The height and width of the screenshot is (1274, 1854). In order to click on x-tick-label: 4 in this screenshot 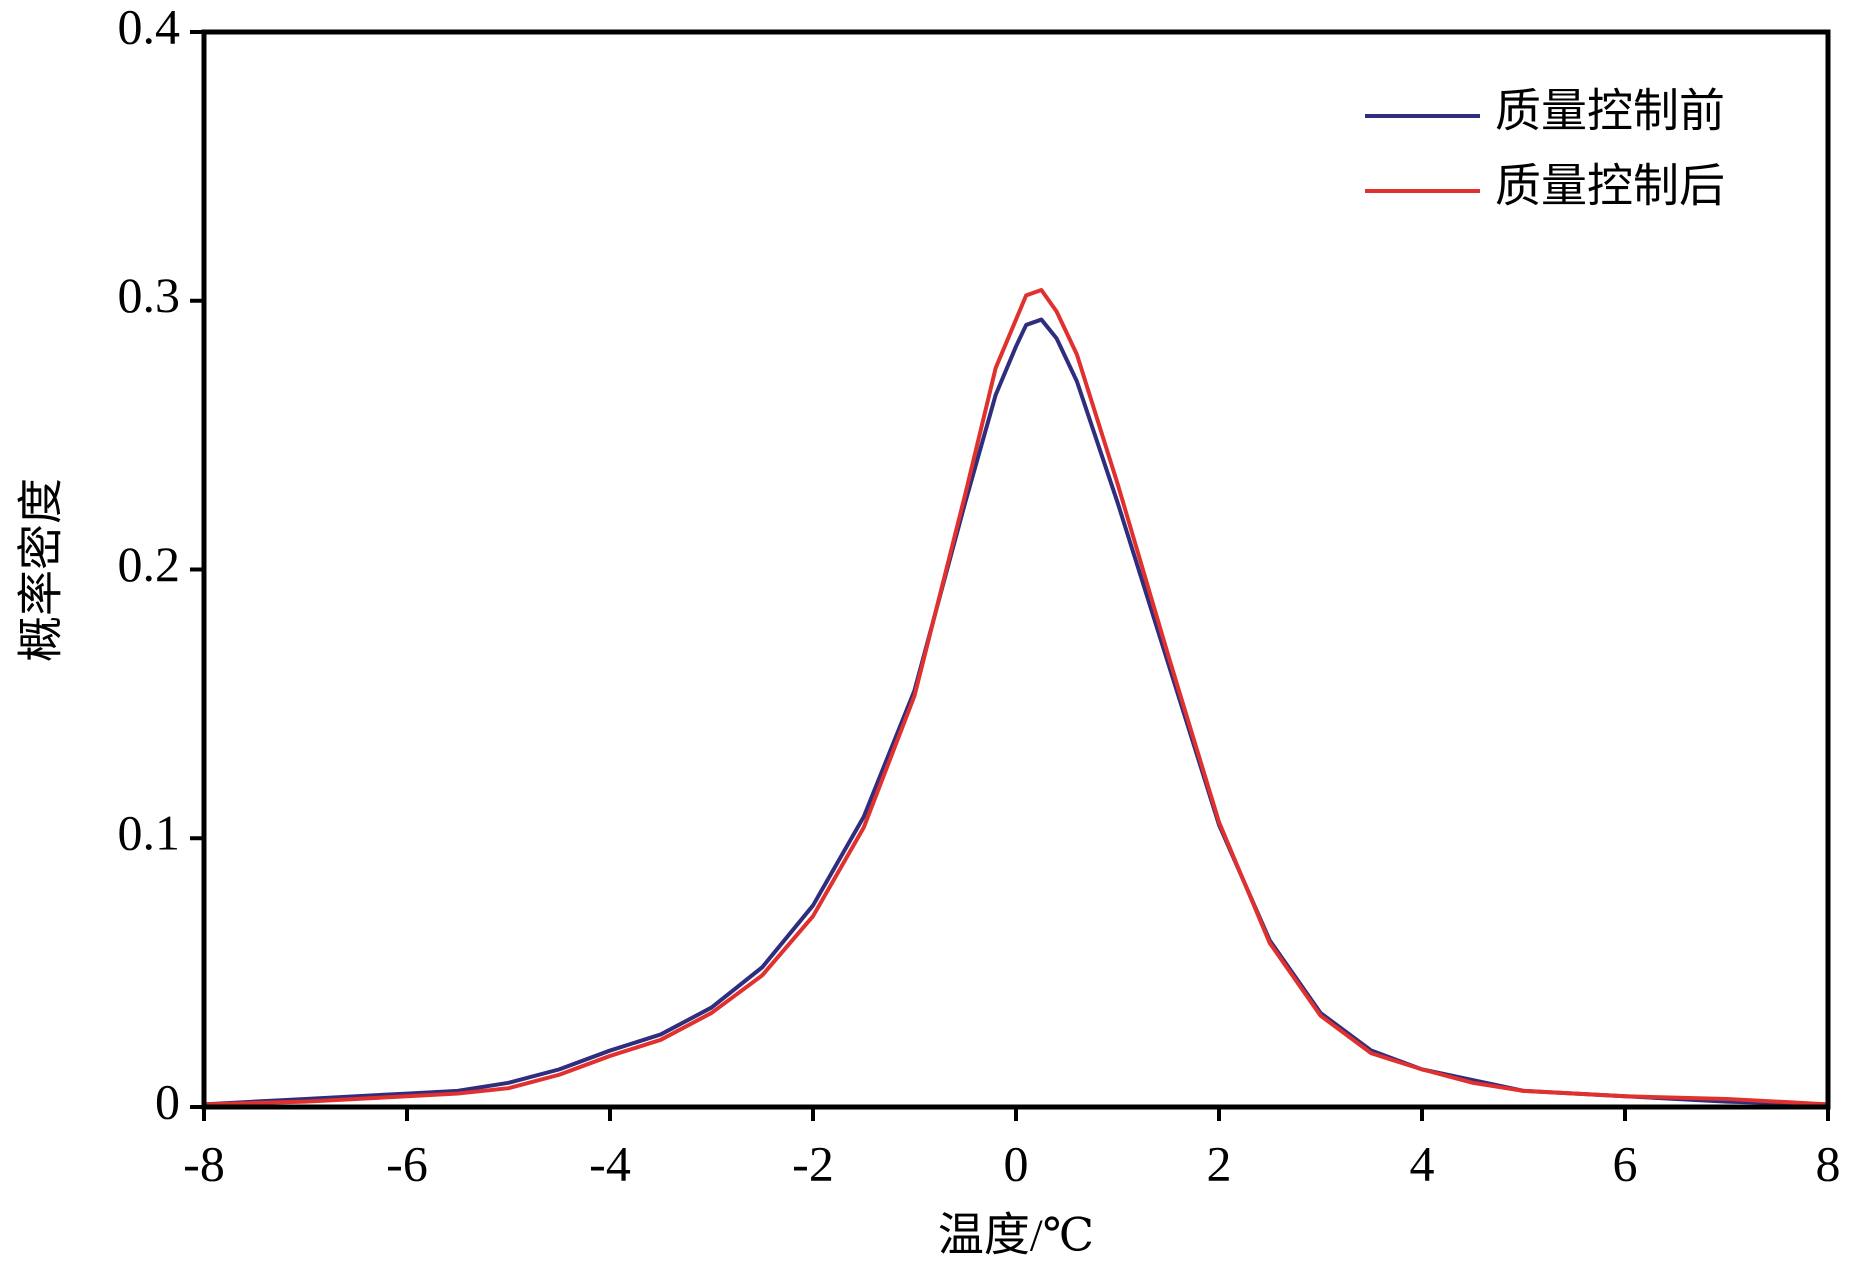, I will do `click(1422, 1163)`.